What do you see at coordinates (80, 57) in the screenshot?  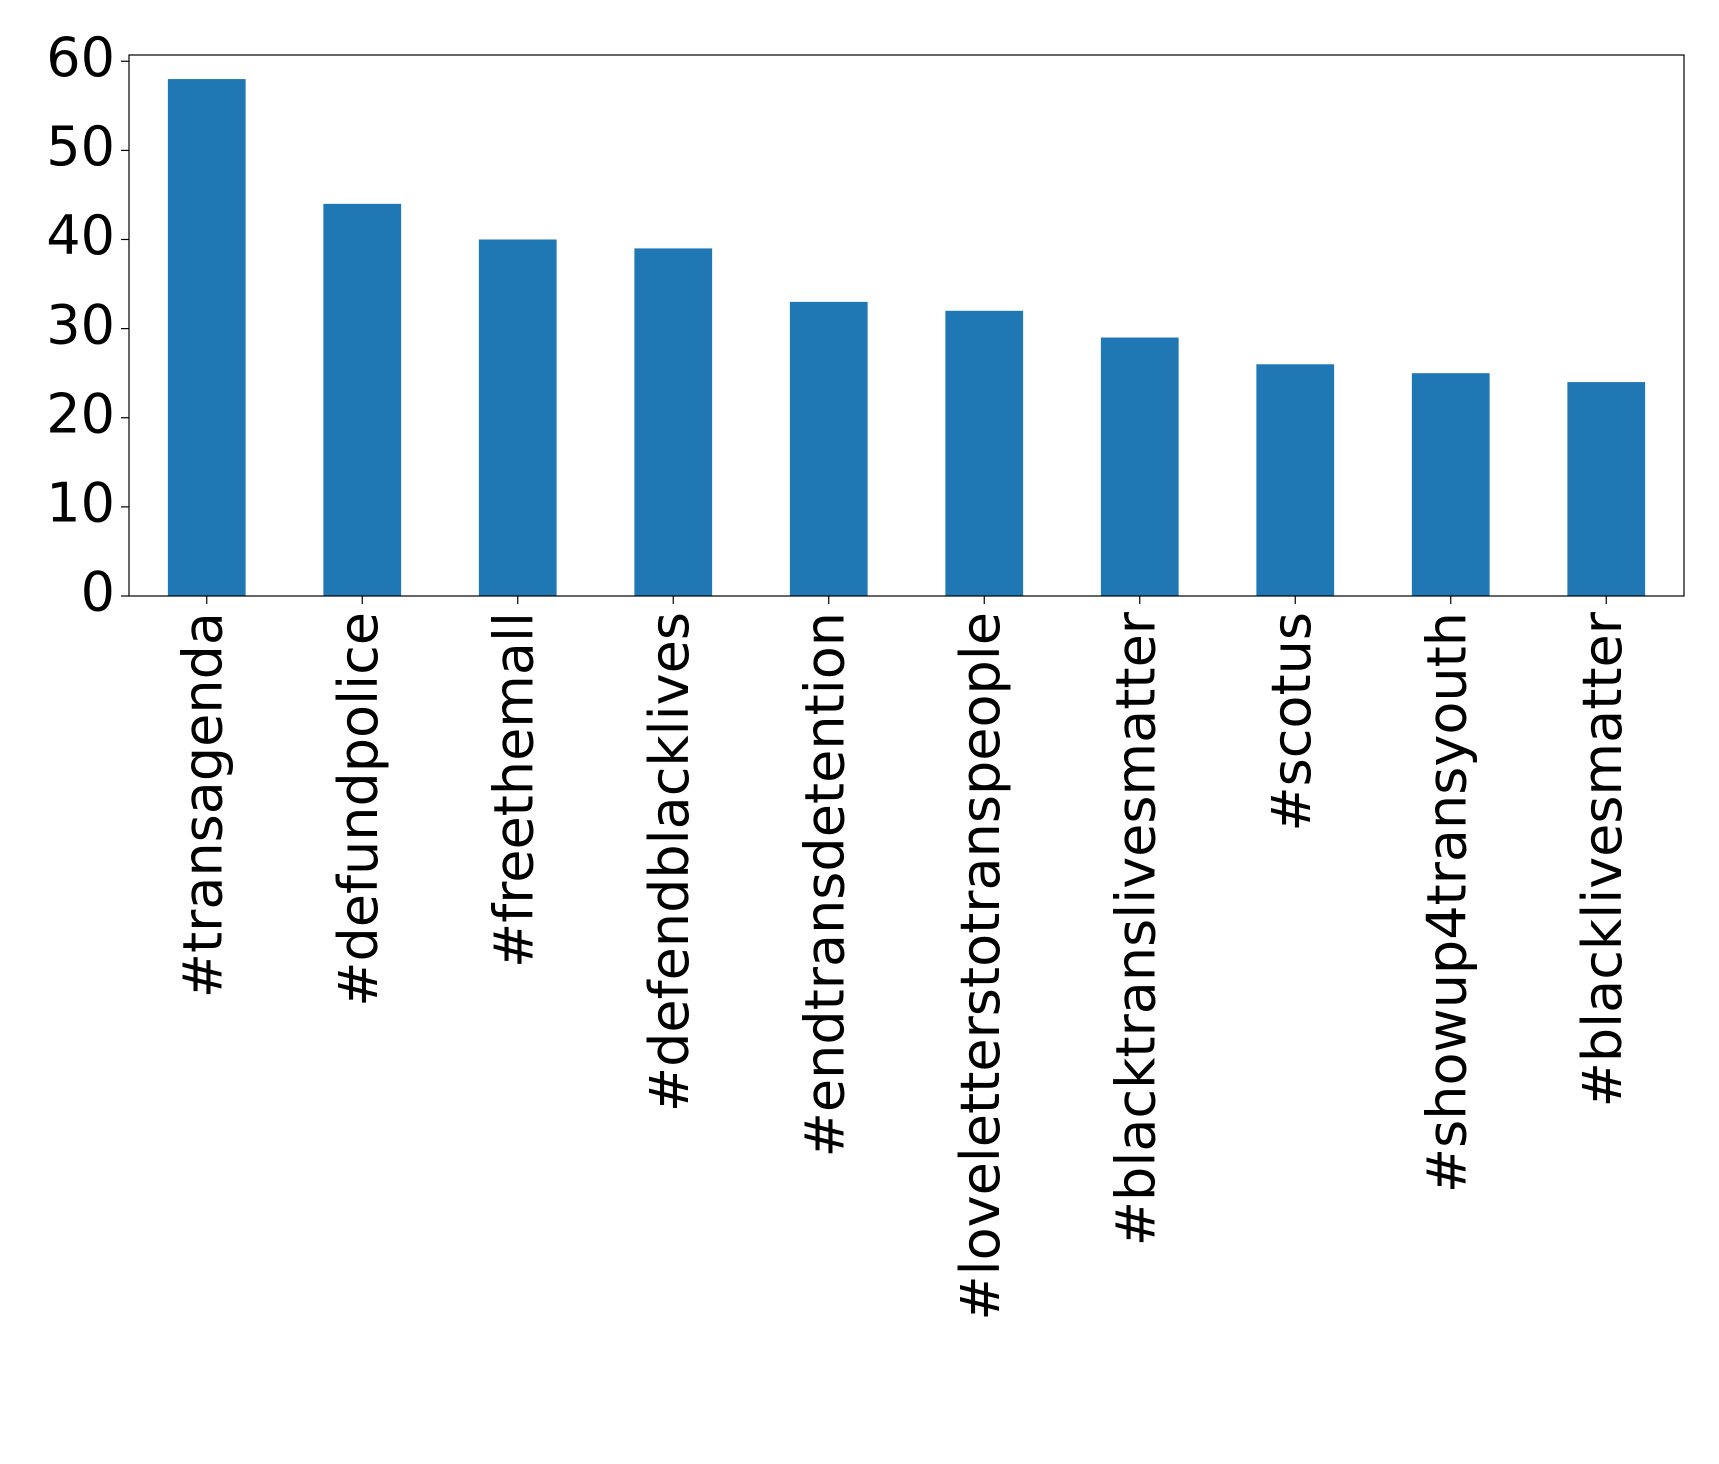 I see `y-tick-label: 60` at bounding box center [80, 57].